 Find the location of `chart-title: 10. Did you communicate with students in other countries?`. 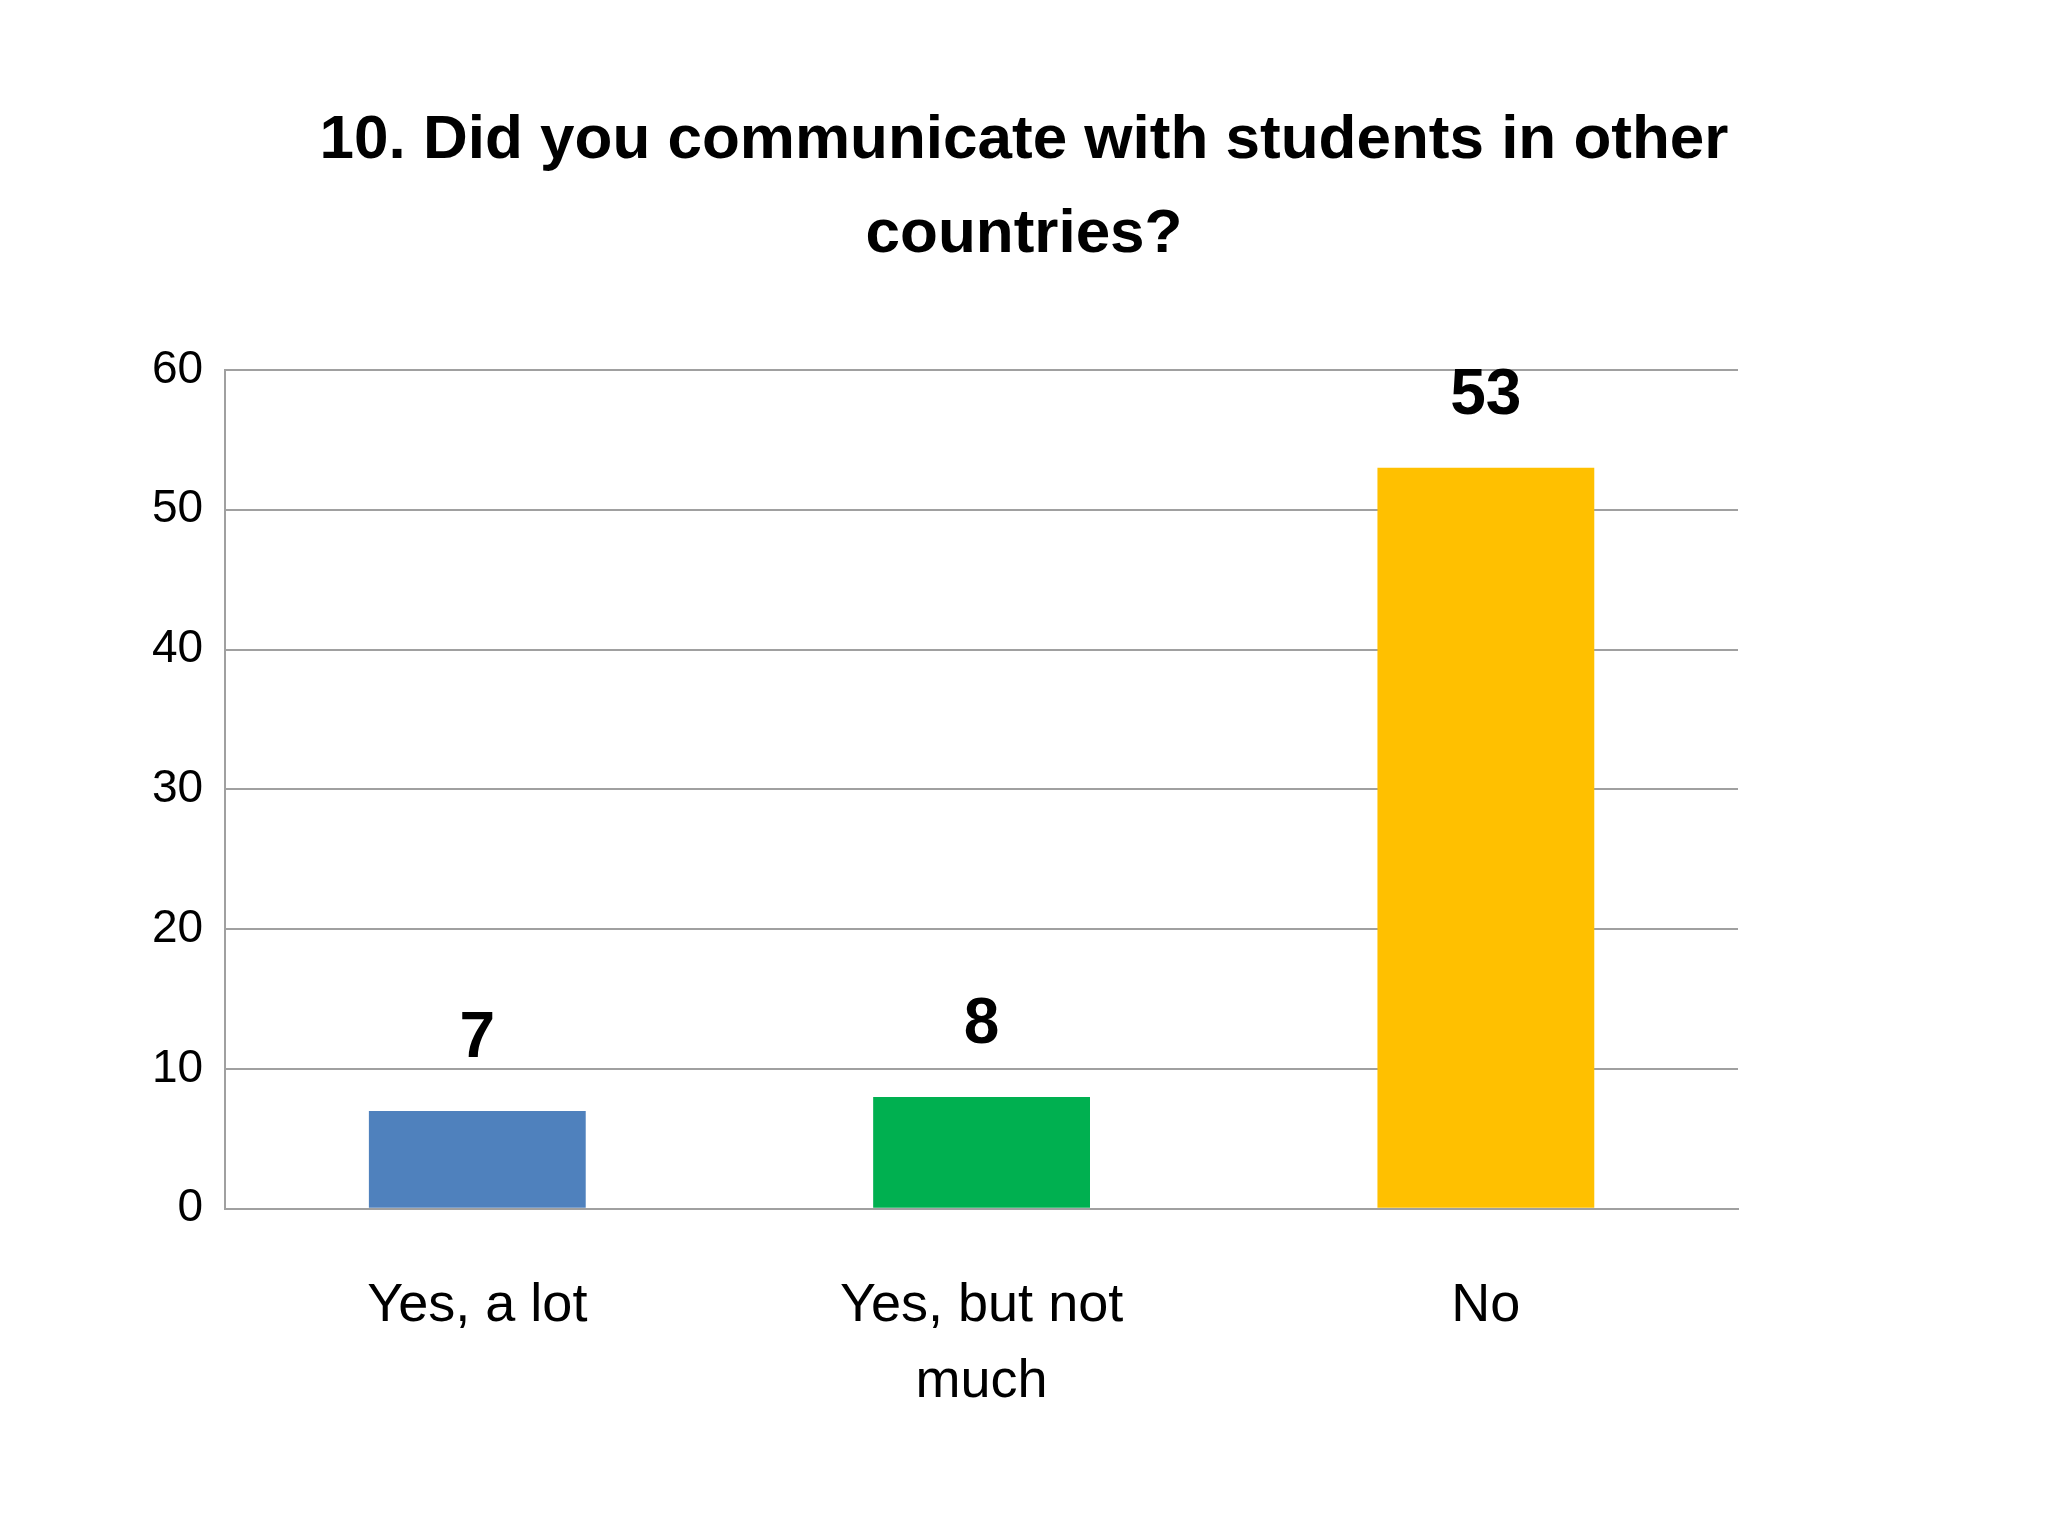

chart-title: 10. Did you communicate with students in other countries? is located at coordinates (1024, 184).